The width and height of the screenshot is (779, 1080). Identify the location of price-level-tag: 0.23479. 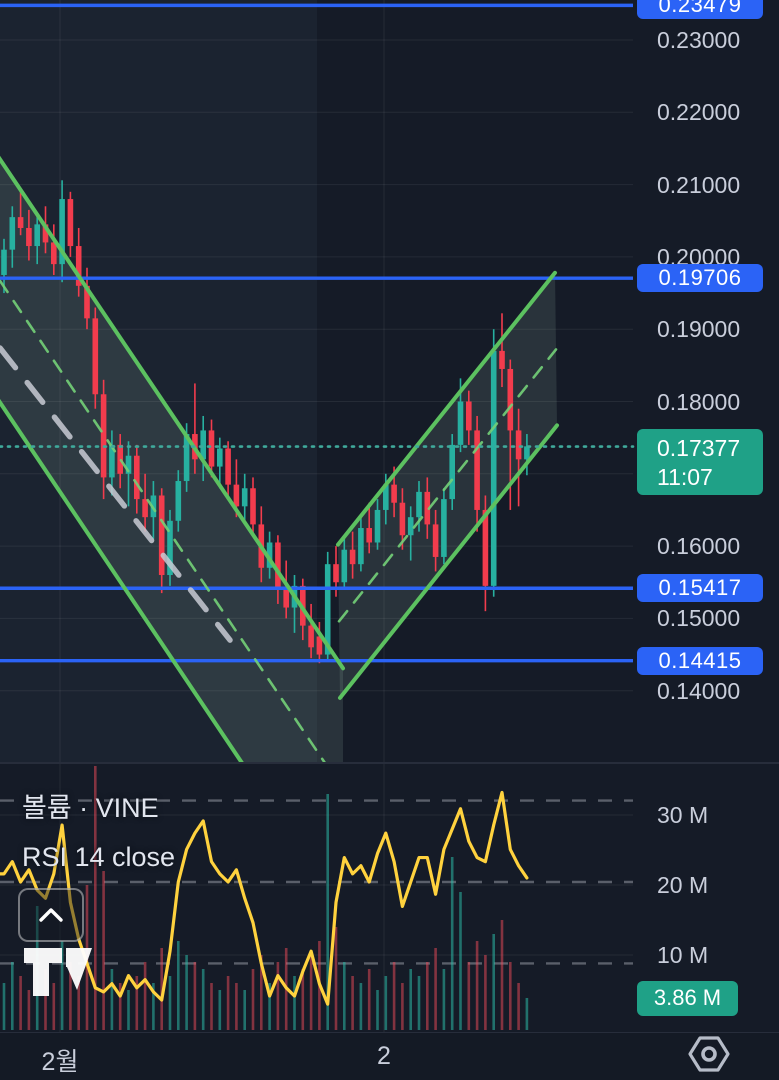
(700, 10).